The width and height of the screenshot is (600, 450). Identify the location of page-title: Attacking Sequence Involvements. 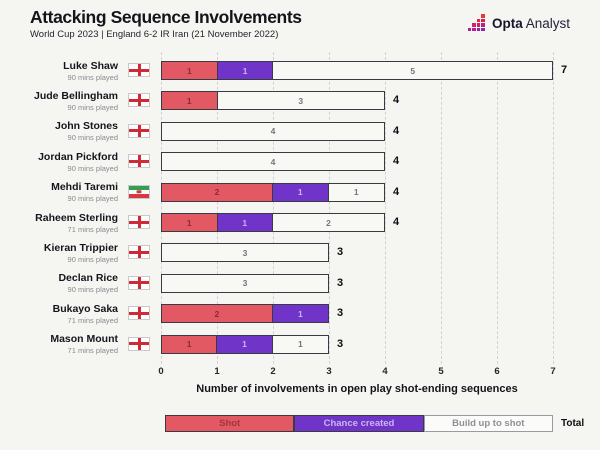
(166, 17).